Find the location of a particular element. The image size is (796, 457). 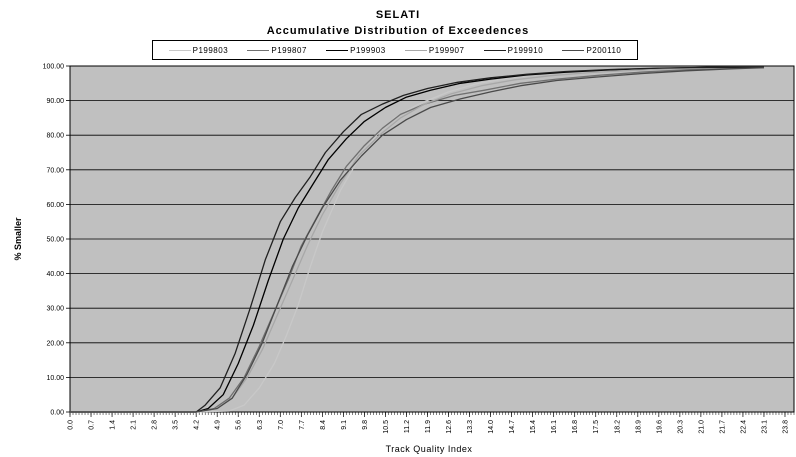

x-axis-title: Track Quality Index is located at coordinates (429, 449).